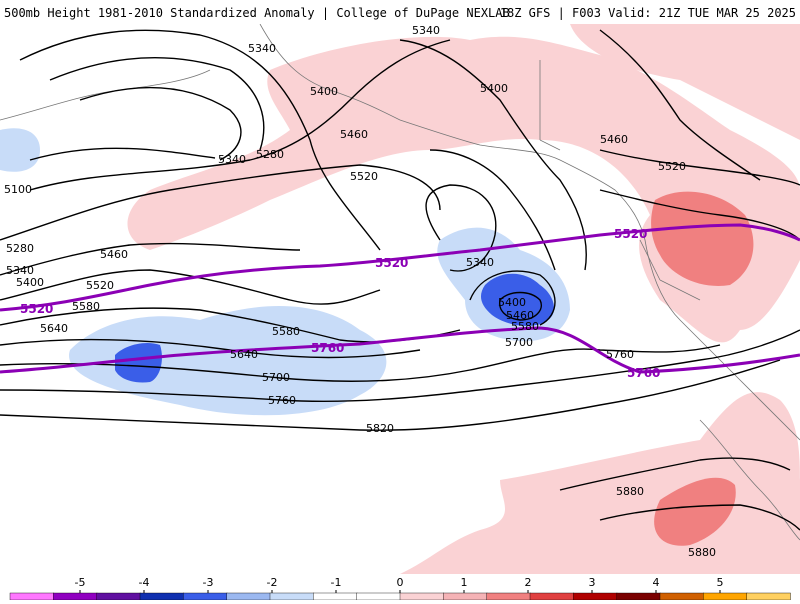 Image resolution: width=800 pixels, height=604 pixels. I want to click on colorbar-ticks: -5 -4 -3 -2 -1 0 1 2 3 4 5, so click(399, 584).